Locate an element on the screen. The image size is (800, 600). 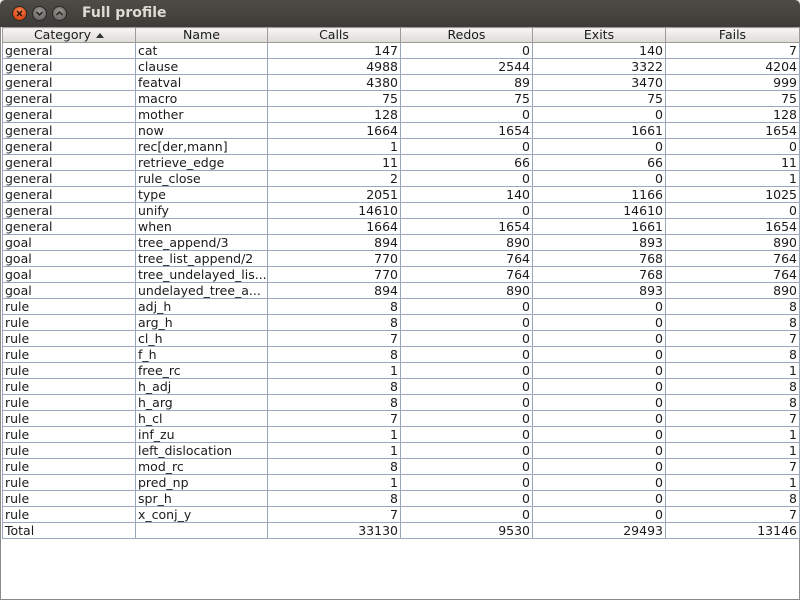
table-row: rule free_rc 1 0 0 1 is located at coordinates (401, 370).